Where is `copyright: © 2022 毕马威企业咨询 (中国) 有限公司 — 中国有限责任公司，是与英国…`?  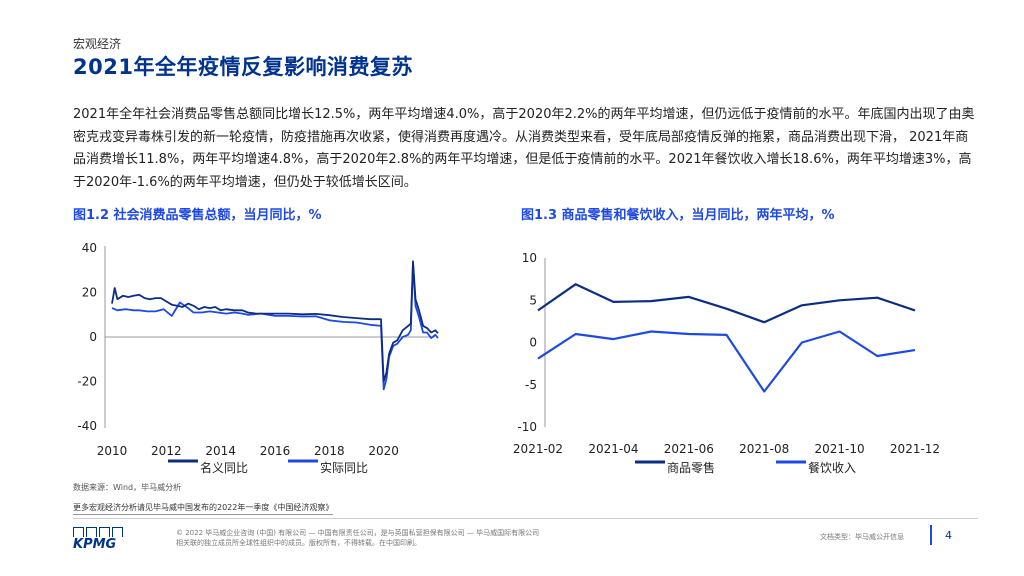 copyright: © 2022 毕马威企业咨询 (中国) 有限公司 — 中国有限责任公司，是与英国… is located at coordinates (406, 538).